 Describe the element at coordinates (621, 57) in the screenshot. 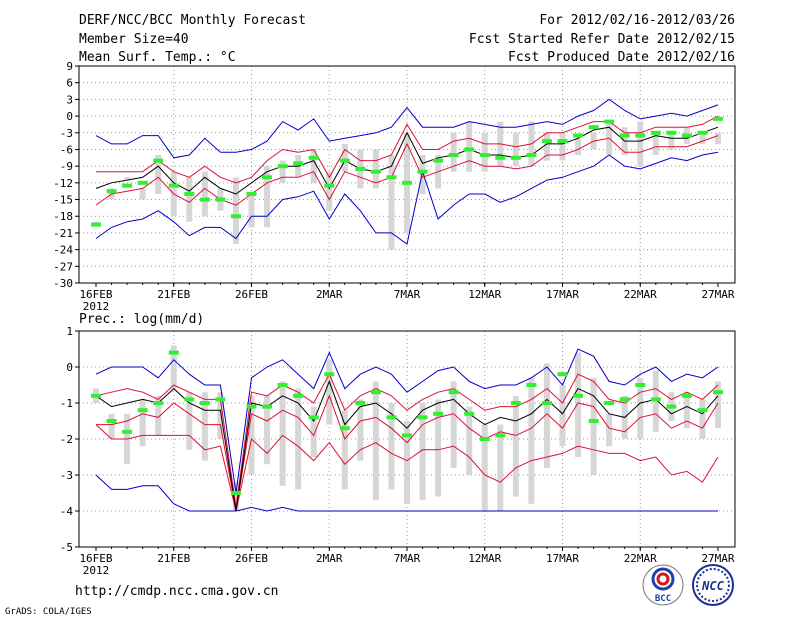

I see `produced-date: Fcst Produced Date 2012/02/16` at that location.